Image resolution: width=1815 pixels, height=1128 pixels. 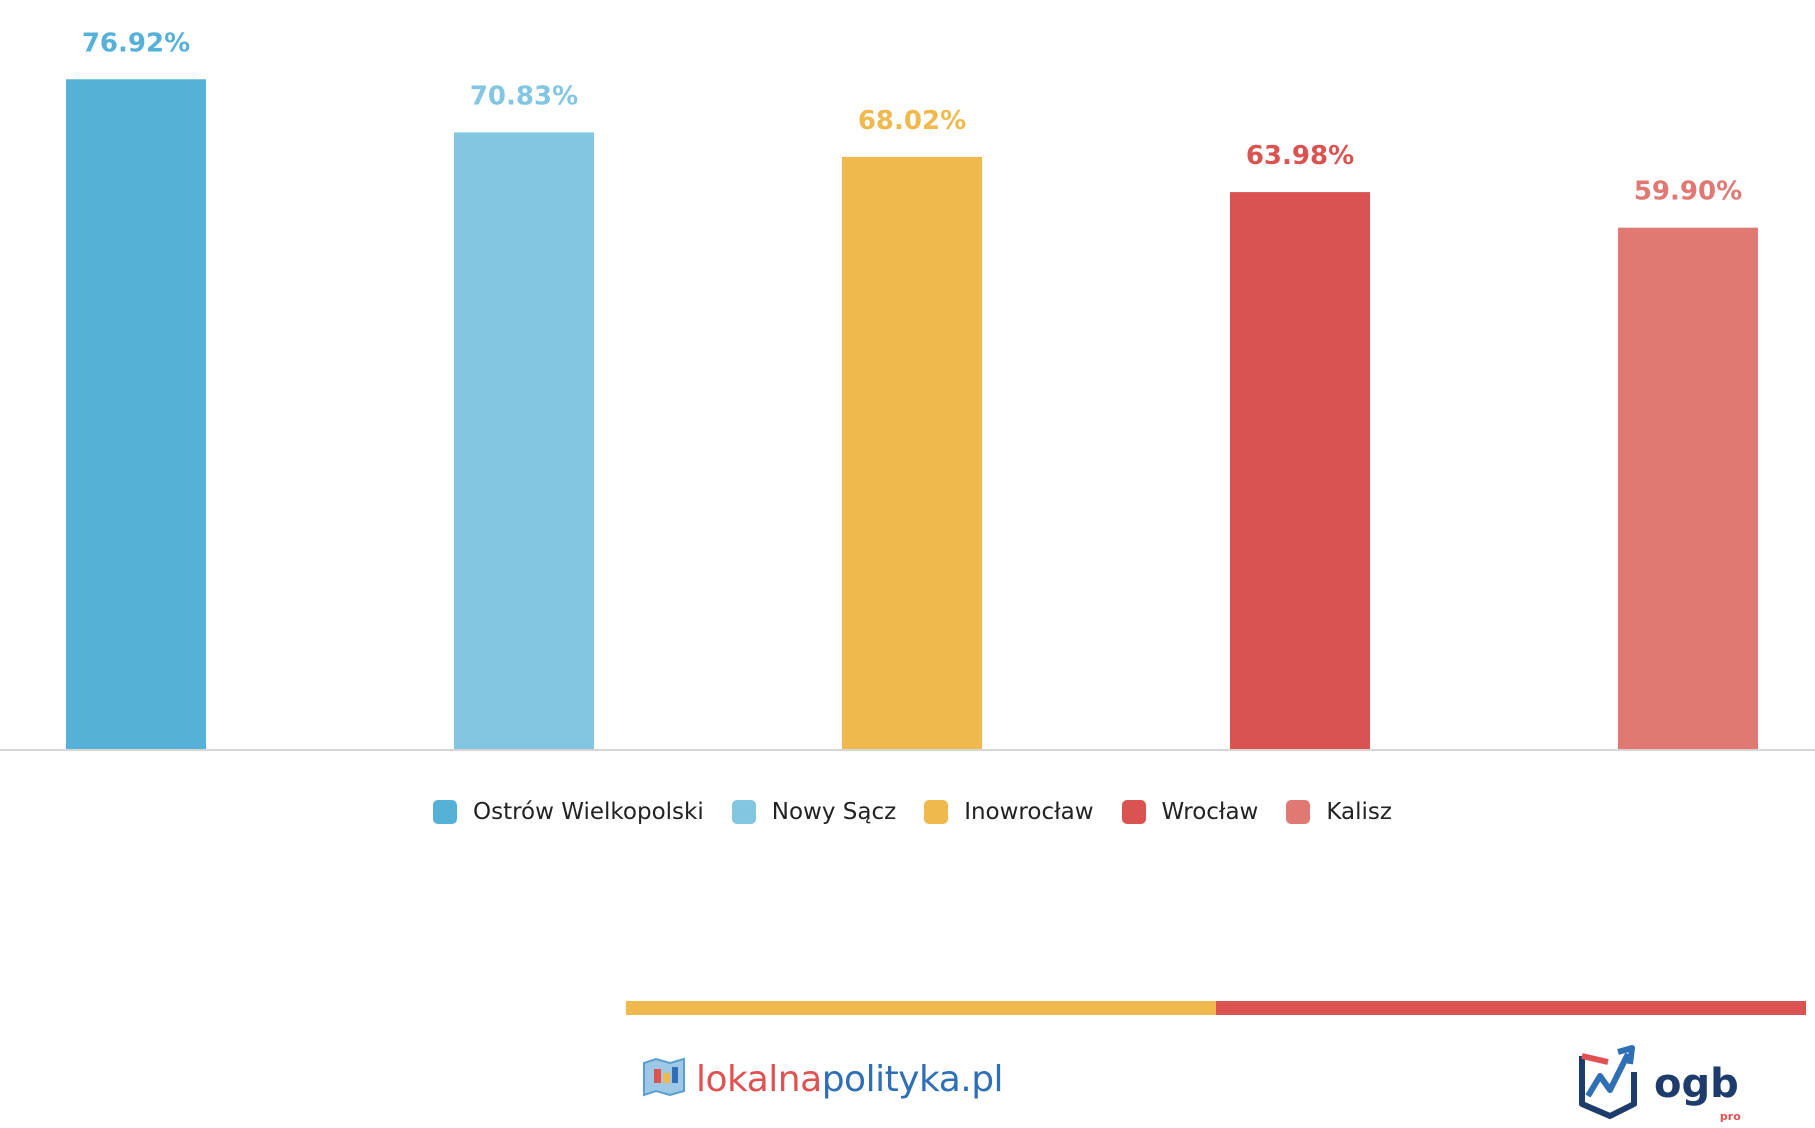 I want to click on footer-stripe-yellow, so click(x=921, y=1008).